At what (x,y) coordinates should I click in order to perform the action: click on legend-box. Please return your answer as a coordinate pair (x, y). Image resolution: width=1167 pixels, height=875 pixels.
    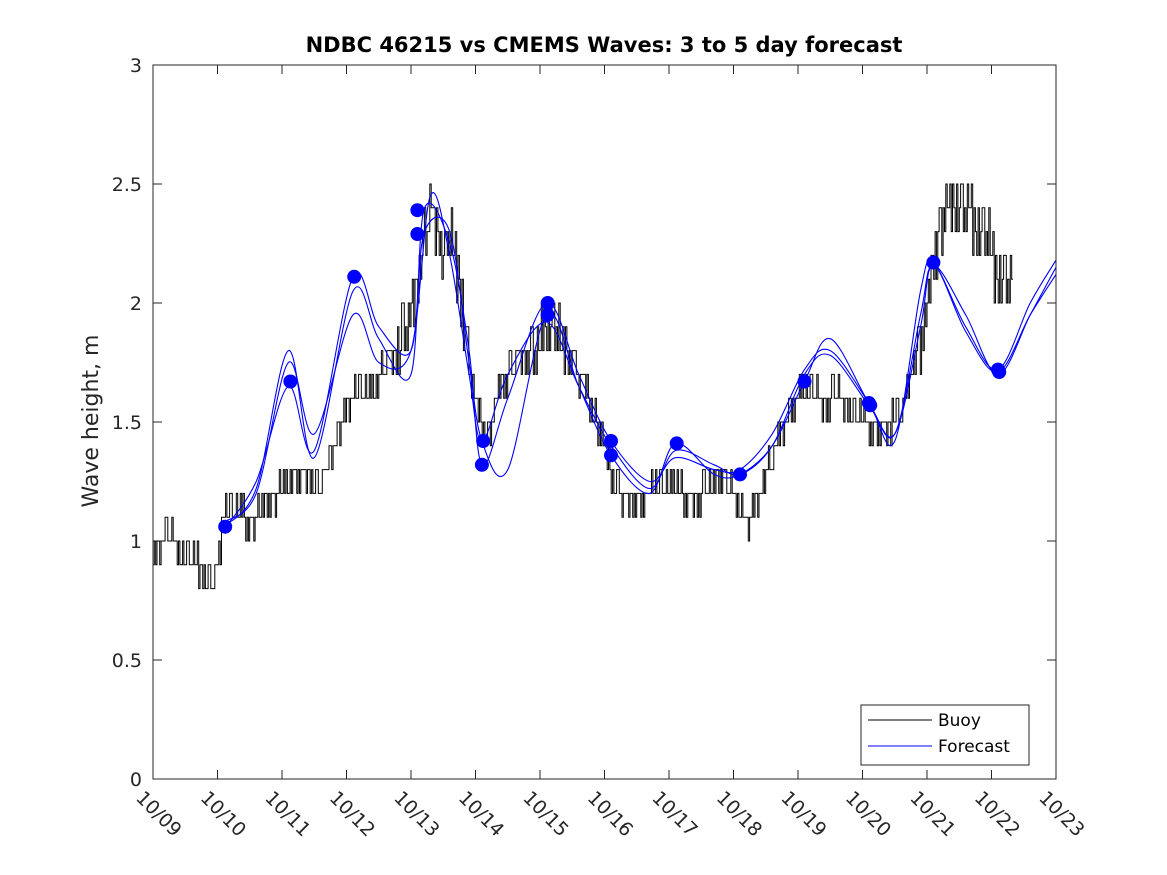
    Looking at the image, I should click on (945, 735).